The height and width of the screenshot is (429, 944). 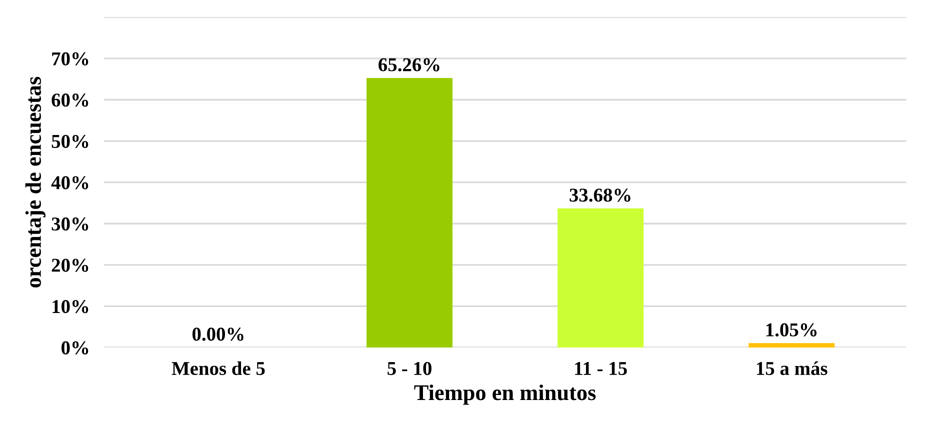 I want to click on y-tick-label: 30%, so click(x=70, y=224).